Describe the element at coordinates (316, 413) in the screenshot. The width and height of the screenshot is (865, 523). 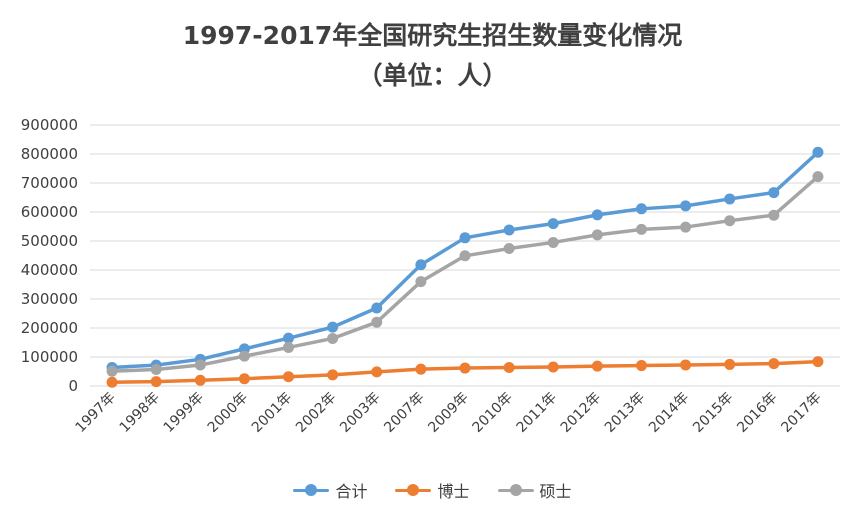
I see `x-tick-label: 2002年` at that location.